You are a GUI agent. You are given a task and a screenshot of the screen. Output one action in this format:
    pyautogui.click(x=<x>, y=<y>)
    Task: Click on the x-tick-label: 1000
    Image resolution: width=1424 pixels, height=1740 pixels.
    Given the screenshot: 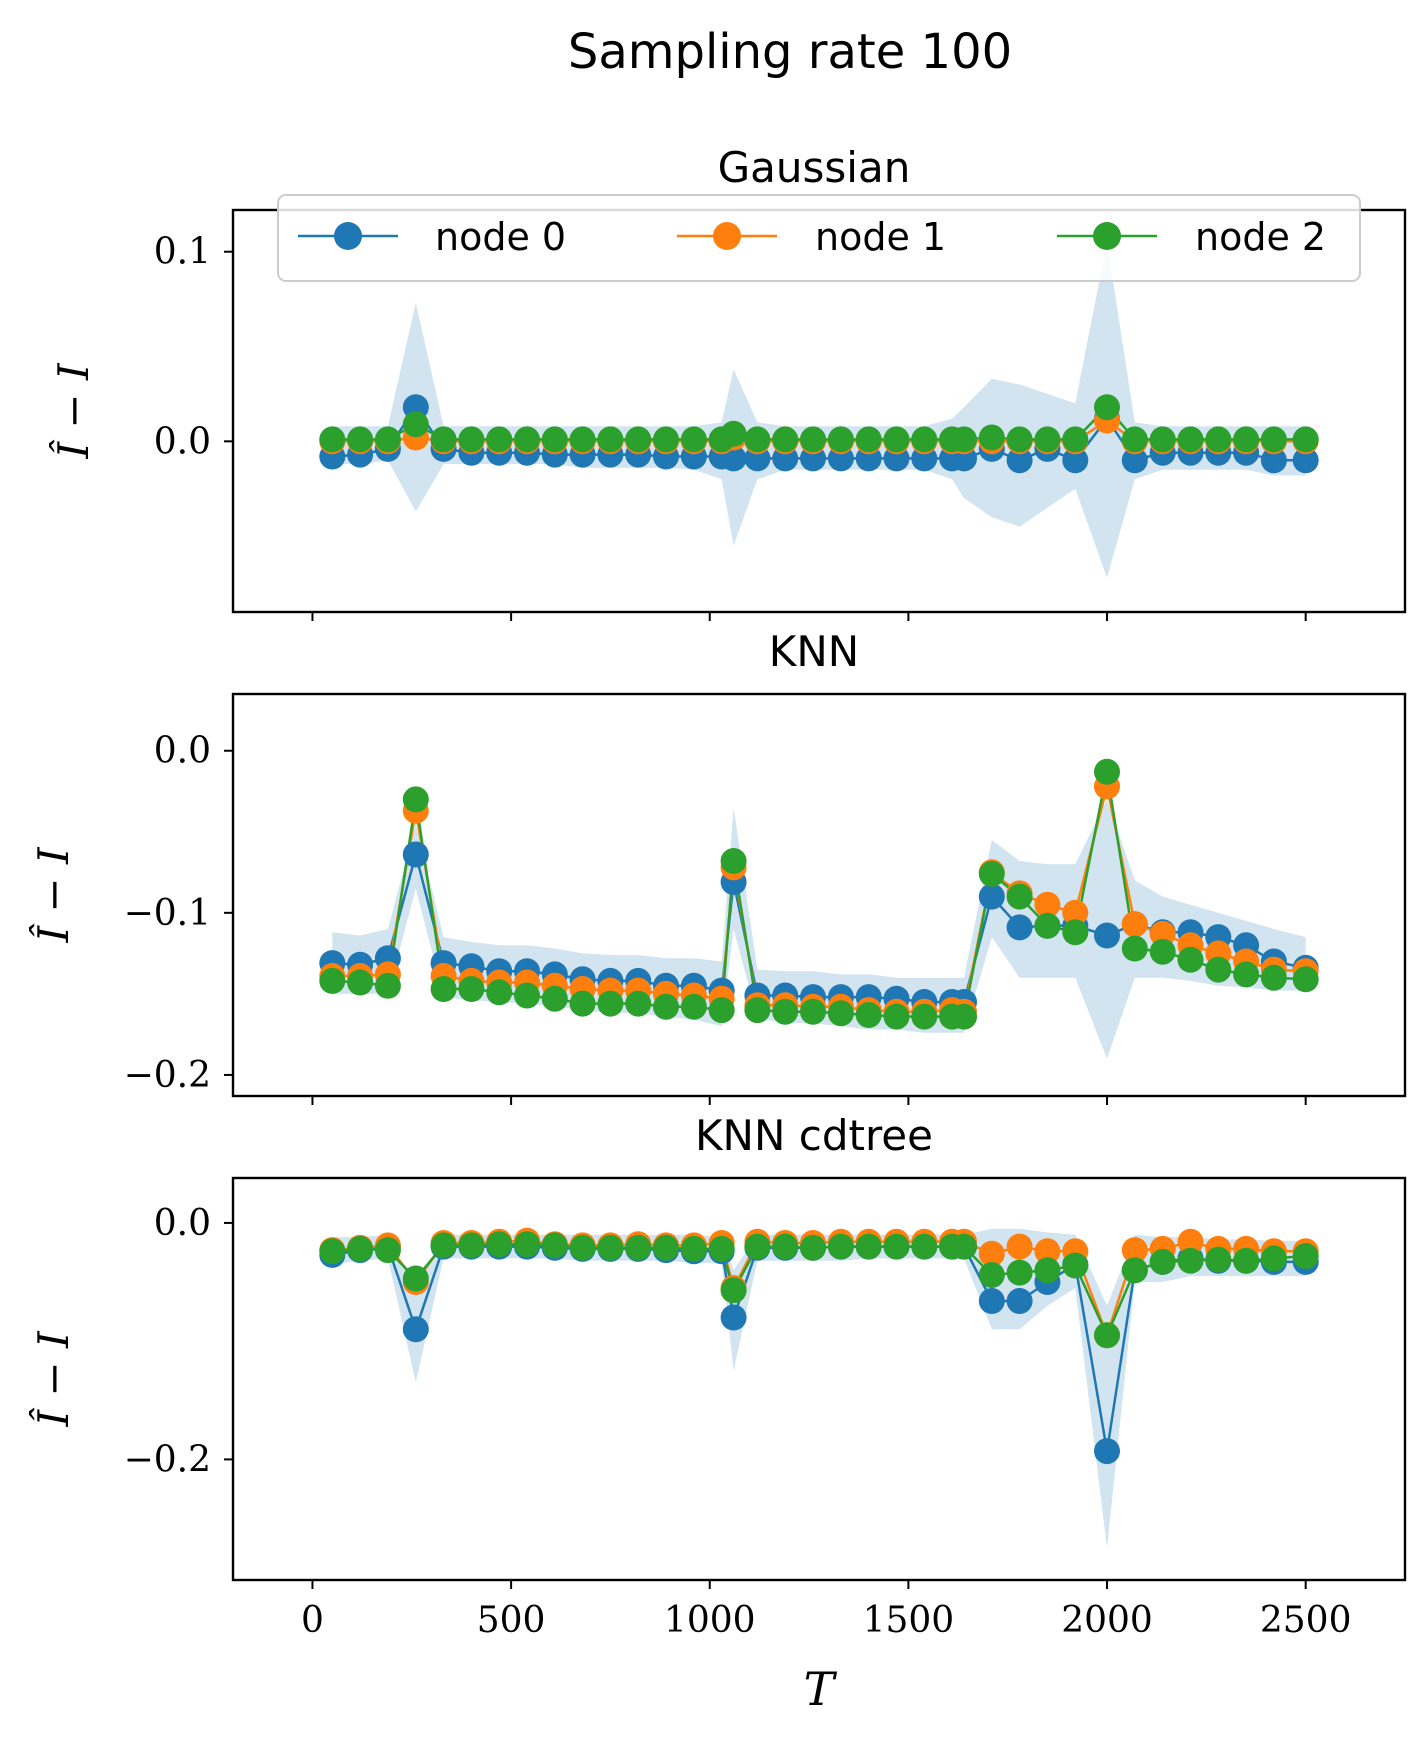 What is the action you would take?
    pyautogui.click(x=710, y=1620)
    